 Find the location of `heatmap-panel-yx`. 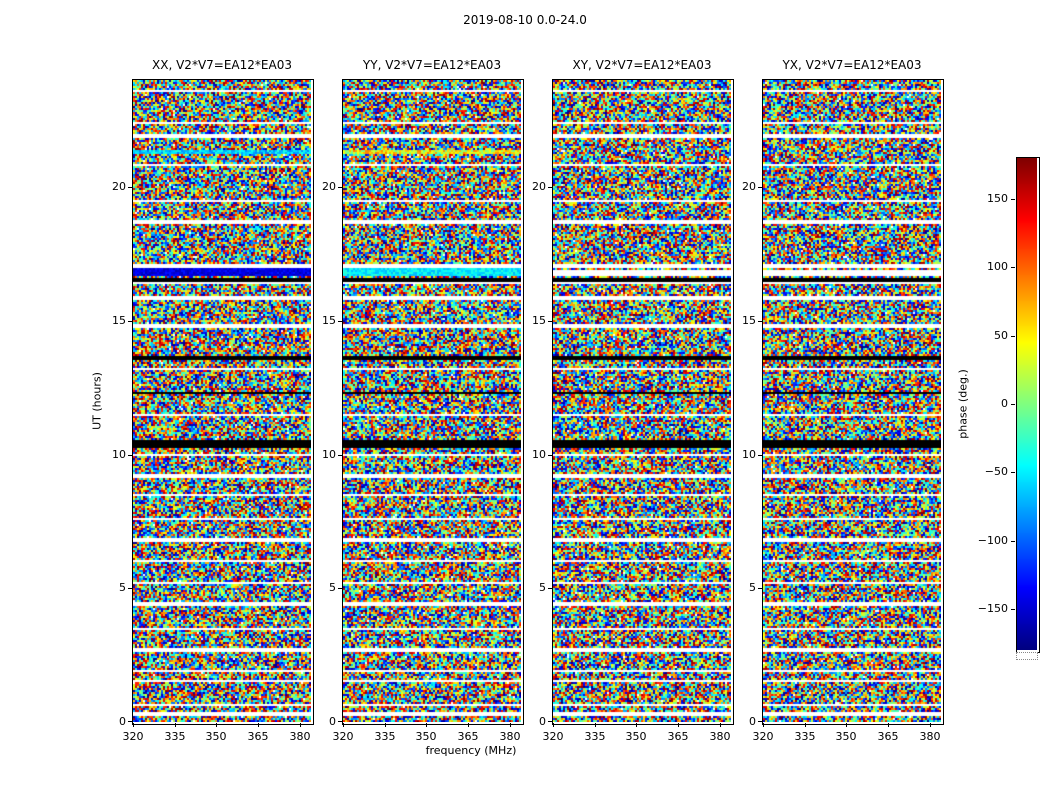

heatmap-panel-yx is located at coordinates (853, 402).